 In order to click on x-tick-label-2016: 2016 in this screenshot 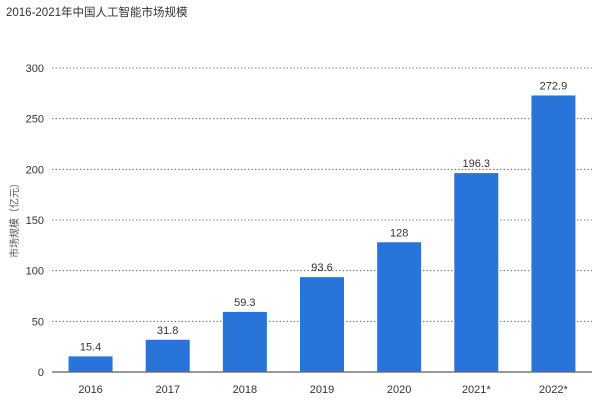, I will do `click(90, 390)`.